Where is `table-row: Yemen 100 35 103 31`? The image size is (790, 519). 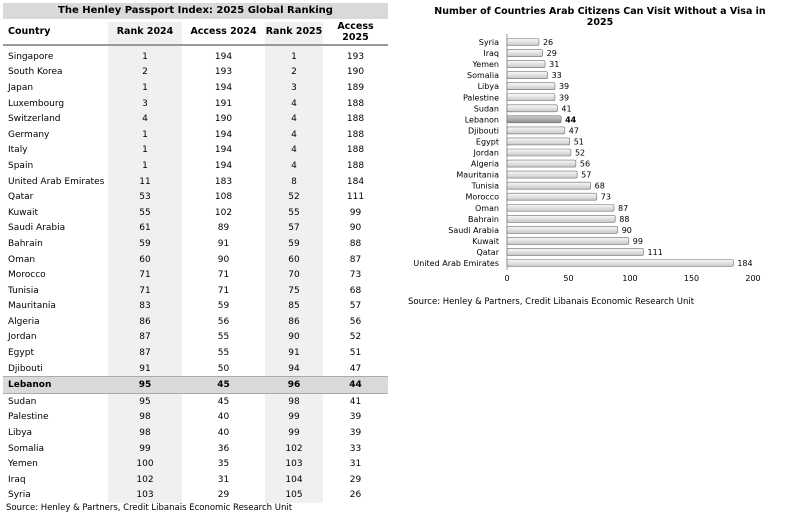
table-row: Yemen 100 35 103 31 is located at coordinates (195, 464).